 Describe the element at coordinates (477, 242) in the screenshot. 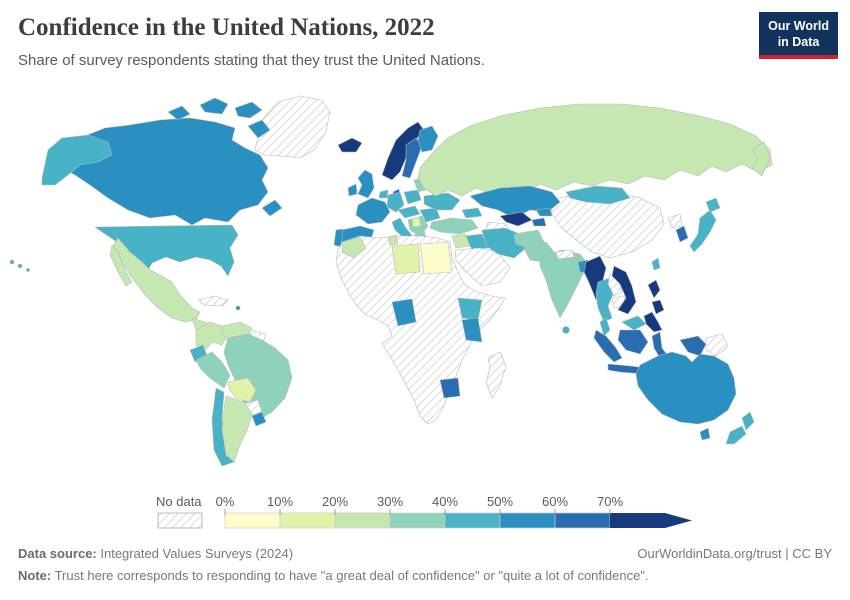

I see `country-iraq` at that location.